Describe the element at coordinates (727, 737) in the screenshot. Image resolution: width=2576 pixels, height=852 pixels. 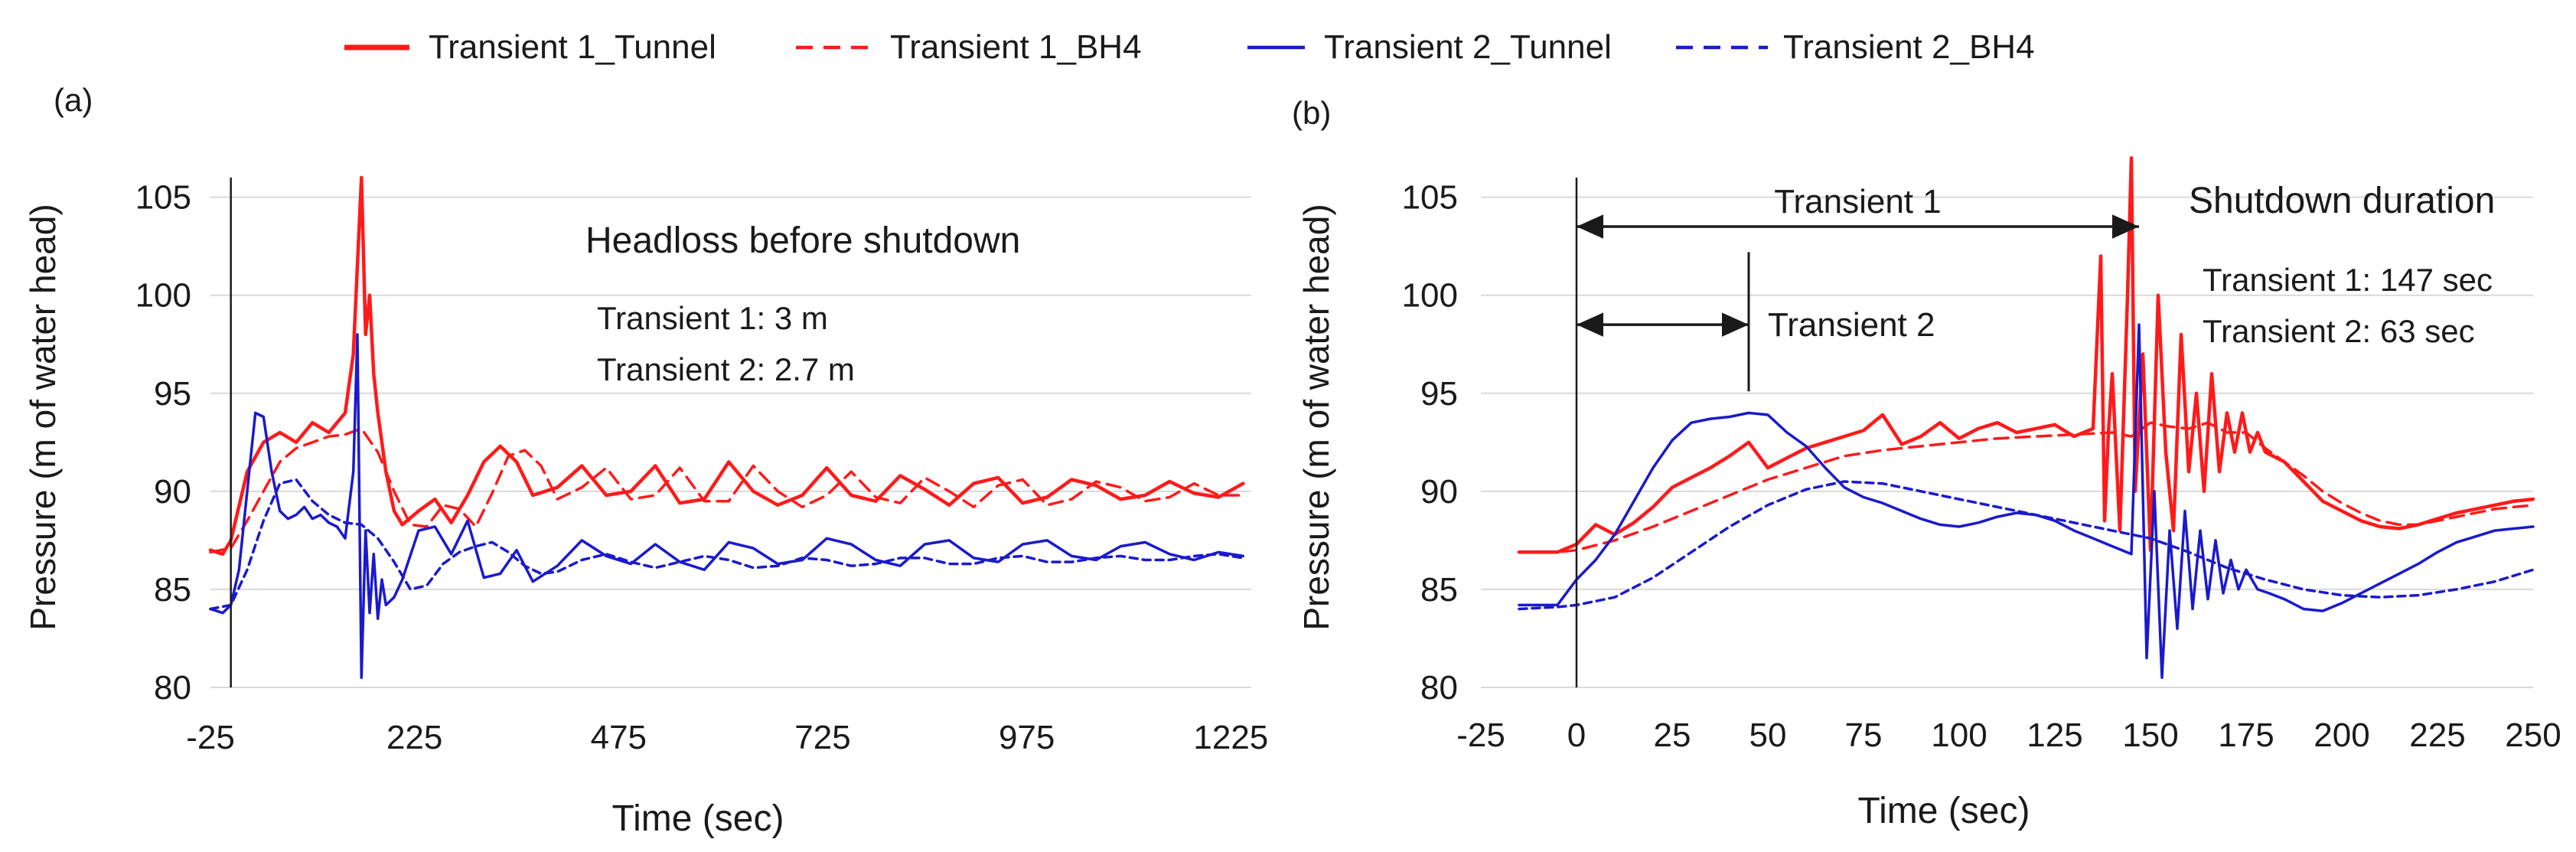
I see `x-tick-labels-a: -25 225 475 725 975 1225` at that location.